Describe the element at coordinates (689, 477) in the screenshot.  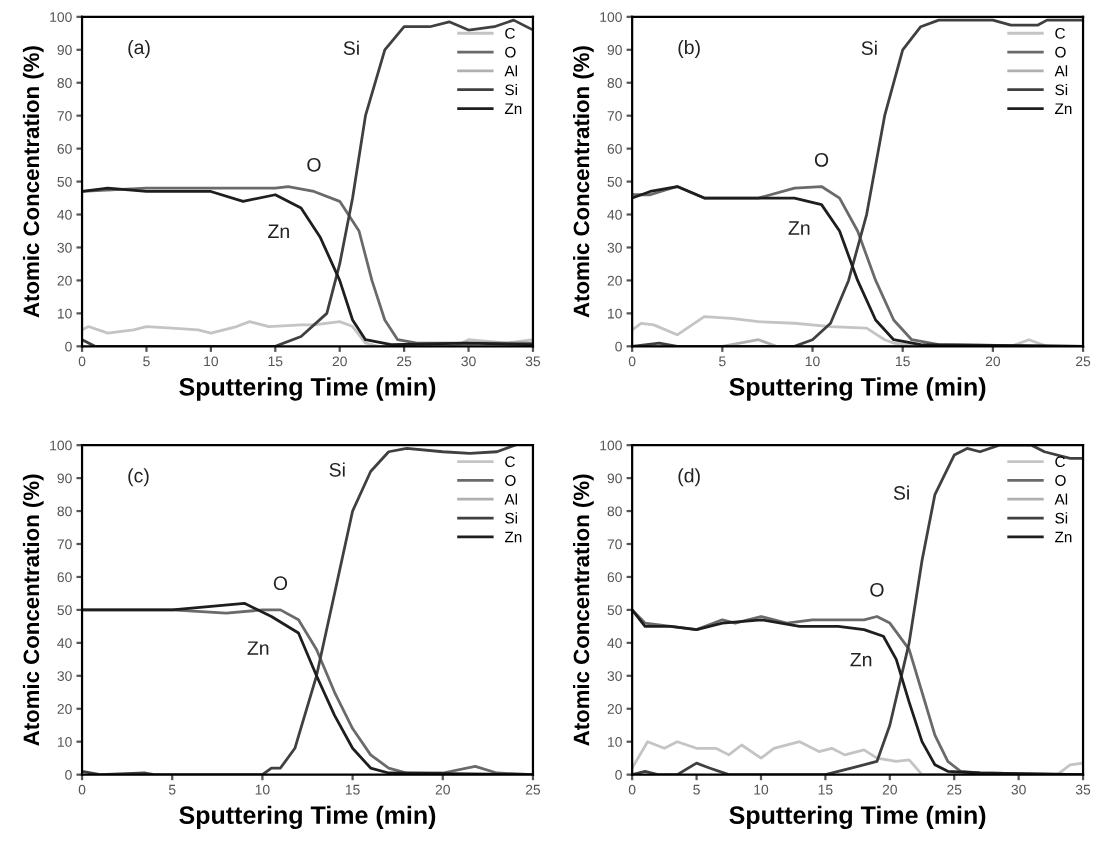
I see `annotation: (d)` at that location.